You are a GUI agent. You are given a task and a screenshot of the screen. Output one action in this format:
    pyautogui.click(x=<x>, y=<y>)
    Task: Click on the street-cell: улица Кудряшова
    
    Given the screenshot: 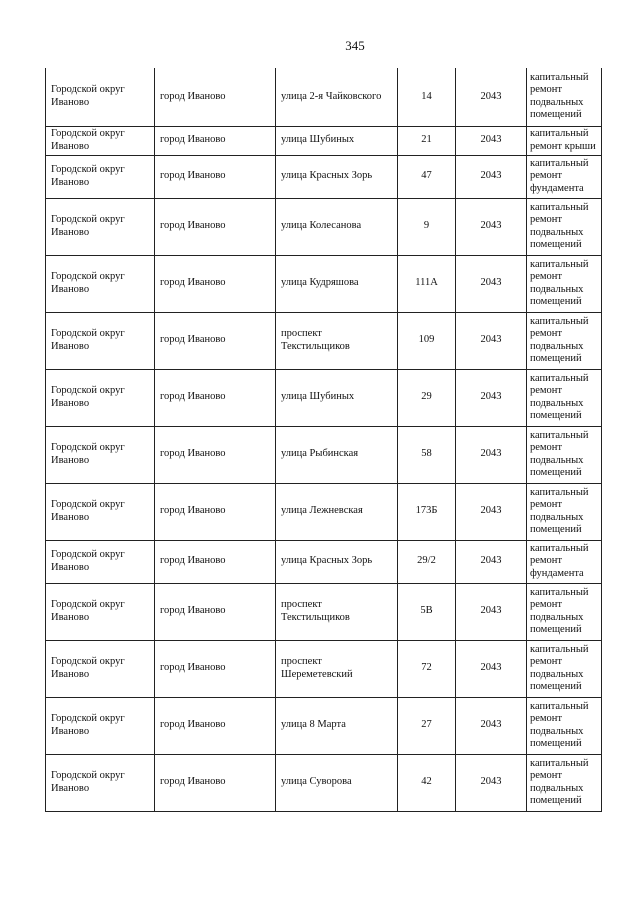 What is the action you would take?
    pyautogui.click(x=336, y=283)
    